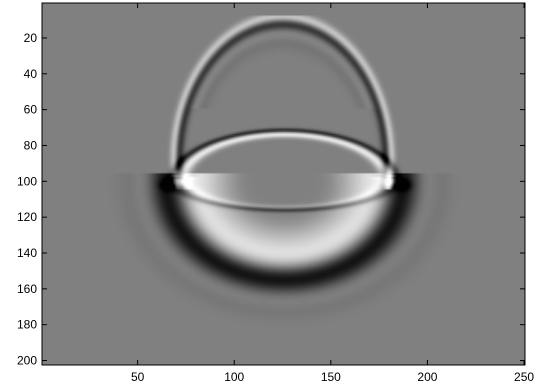 Image resolution: width=543 pixels, height=390 pixels. Describe the element at coordinates (31, 110) in the screenshot. I see `y-tick-label: 60` at that location.